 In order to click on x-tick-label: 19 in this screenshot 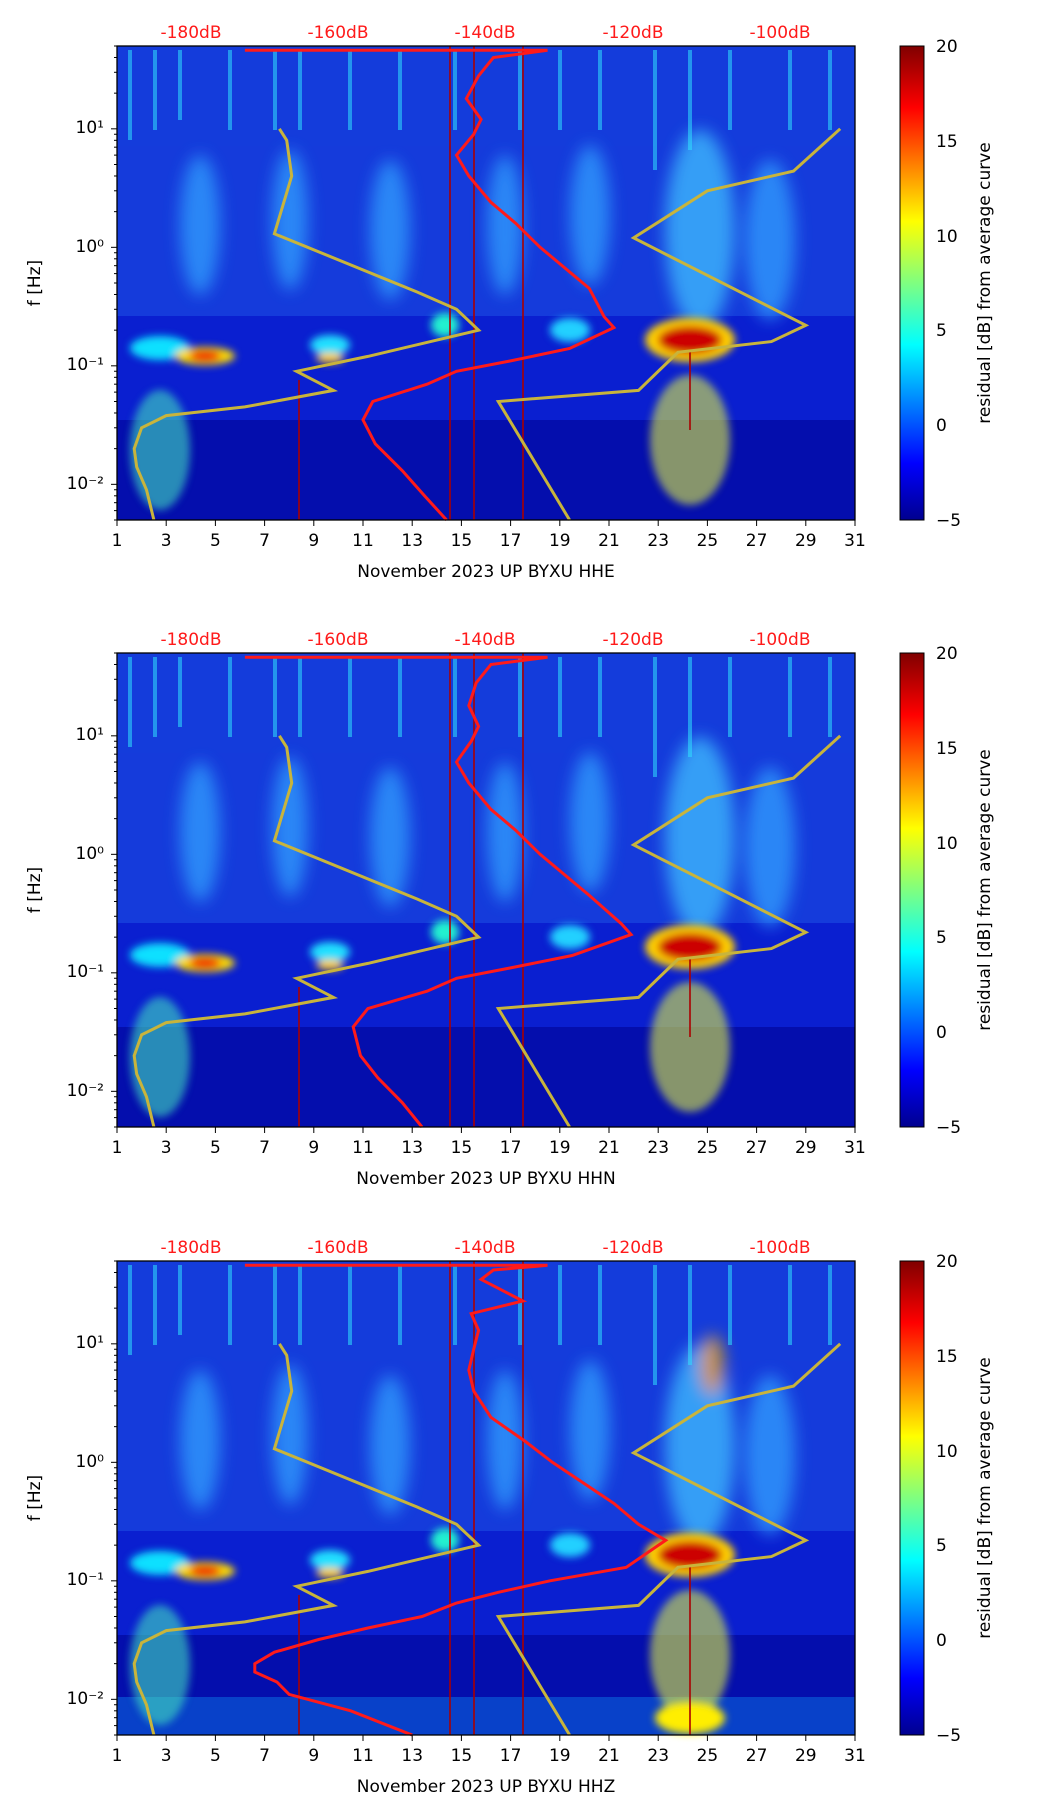, I will do `click(560, 1756)`.